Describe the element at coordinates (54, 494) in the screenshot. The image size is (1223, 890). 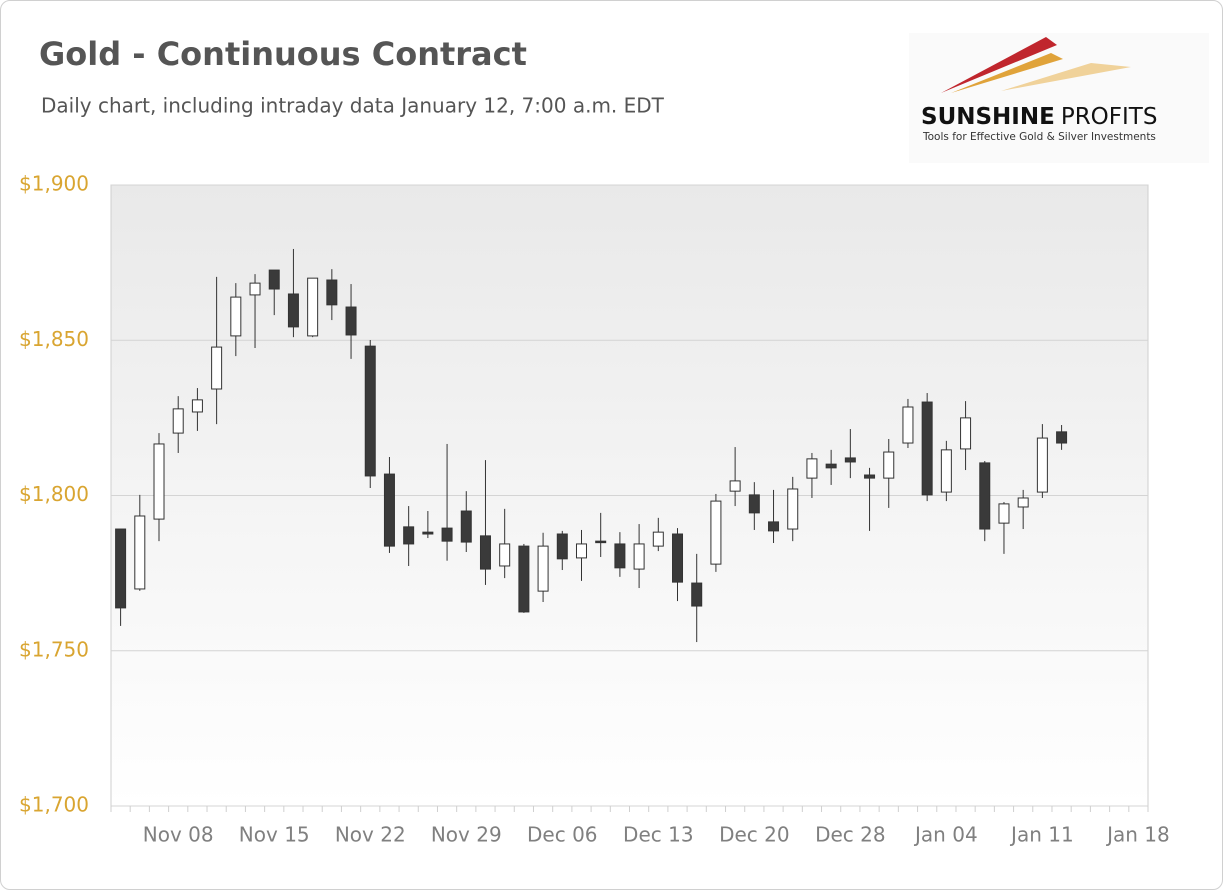
I see `y-tick-label: $1,800` at that location.